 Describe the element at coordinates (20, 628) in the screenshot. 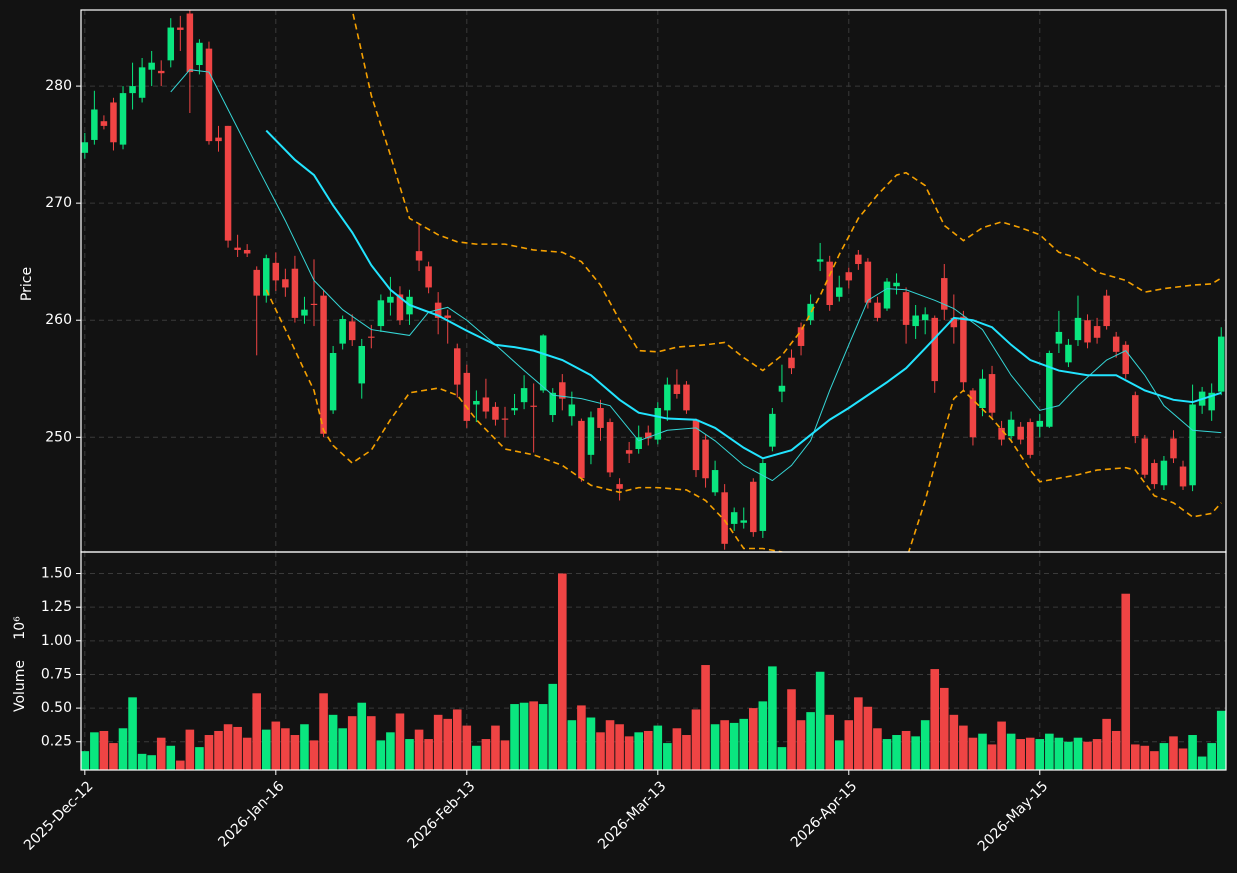

I see `volume-offset-label: 10⁶` at that location.